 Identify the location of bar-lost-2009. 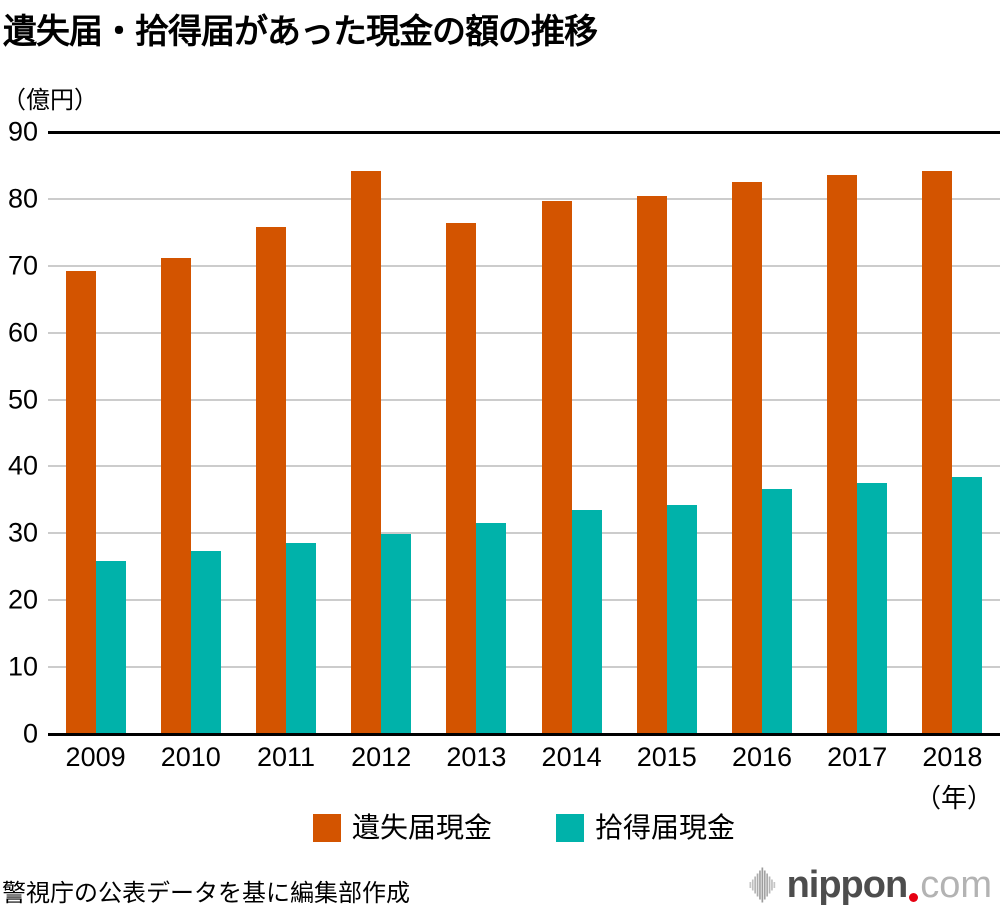
(80, 502).